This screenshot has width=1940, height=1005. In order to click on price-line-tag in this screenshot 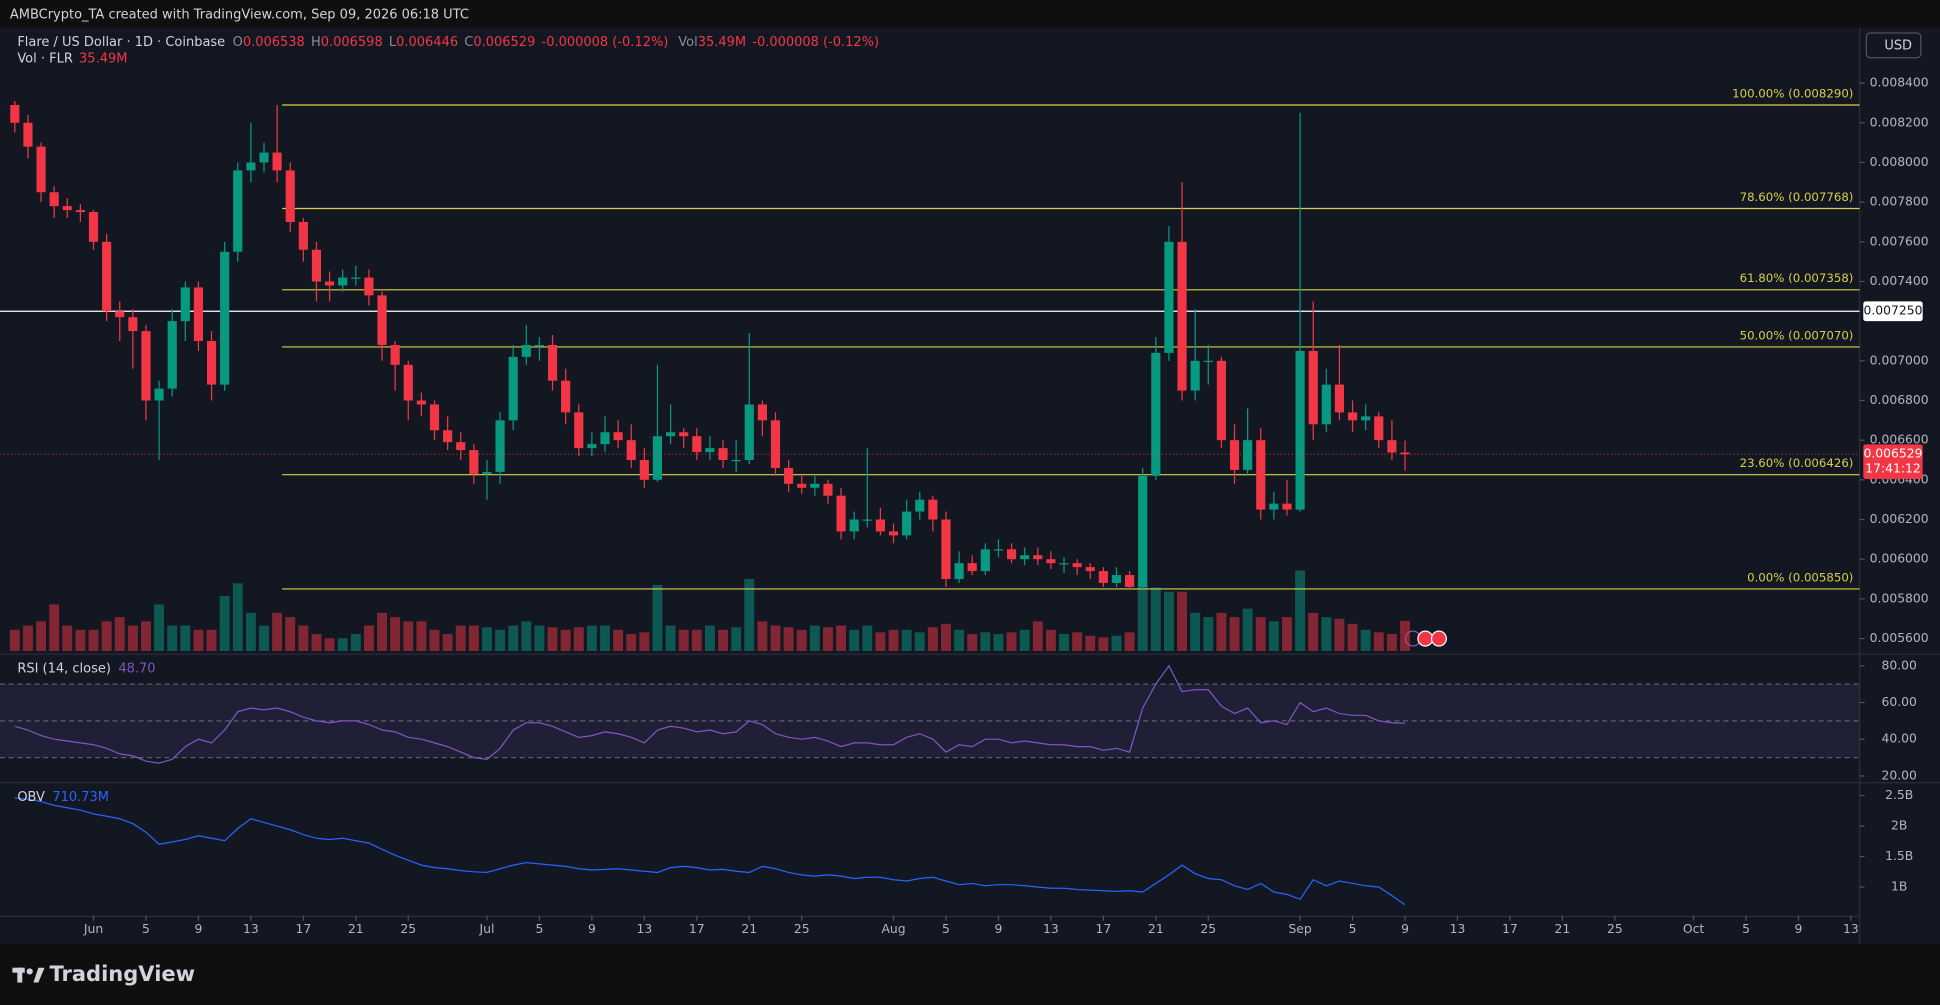, I will do `click(1893, 311)`.